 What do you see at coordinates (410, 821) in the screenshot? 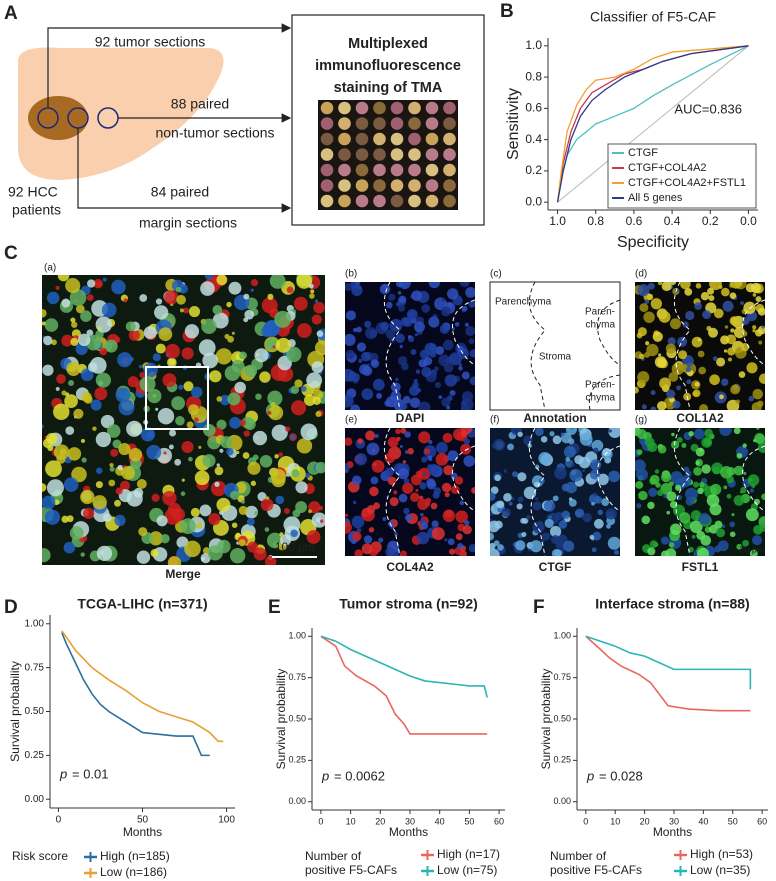
I see `x-tick-label: 30` at bounding box center [410, 821].